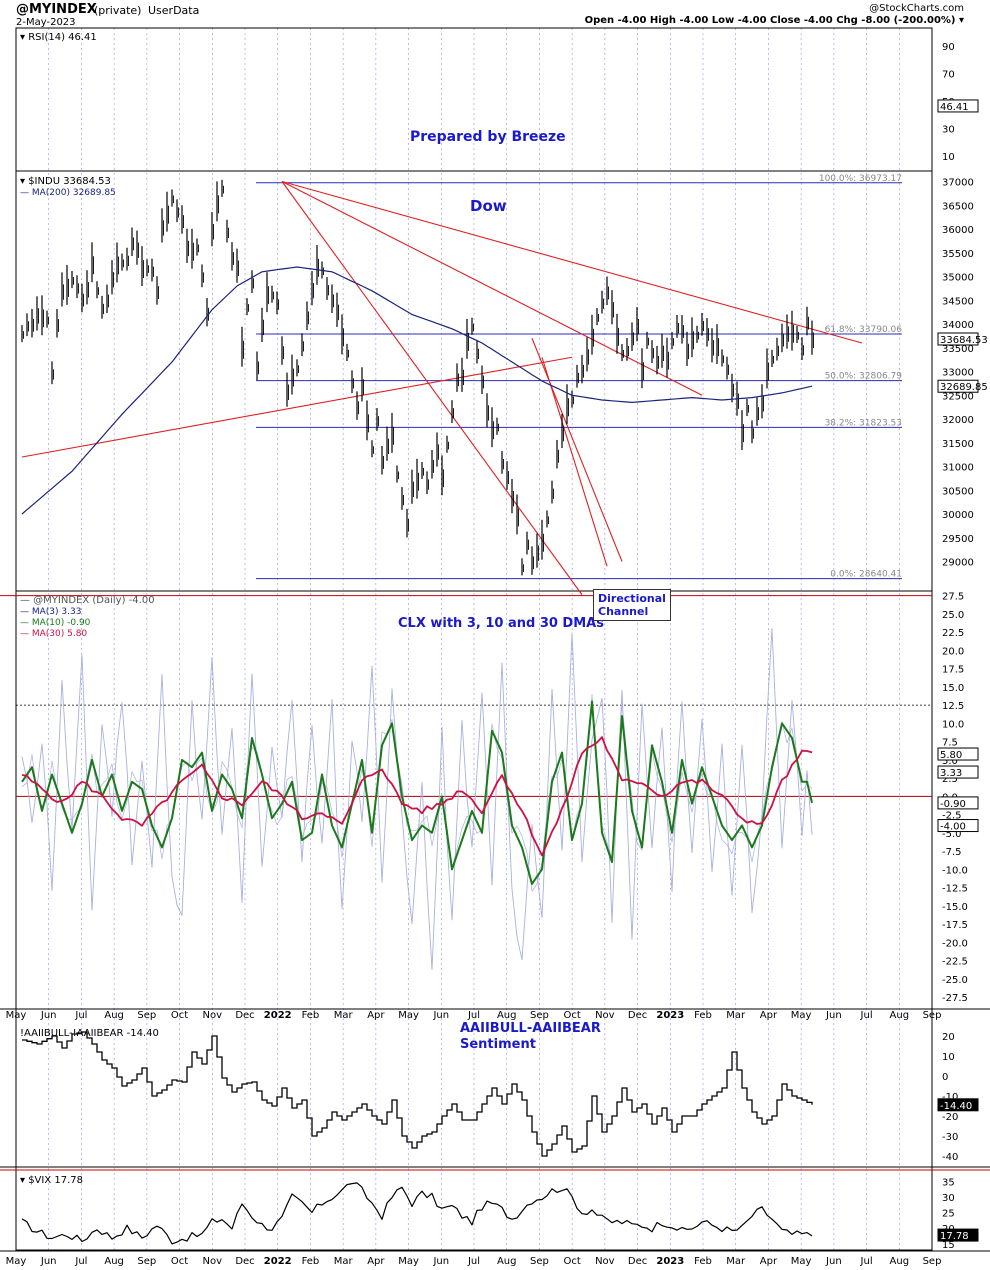 This screenshot has width=990, height=1270. What do you see at coordinates (953, 633) in the screenshot?
I see `clx-tick-label: 22.5` at bounding box center [953, 633].